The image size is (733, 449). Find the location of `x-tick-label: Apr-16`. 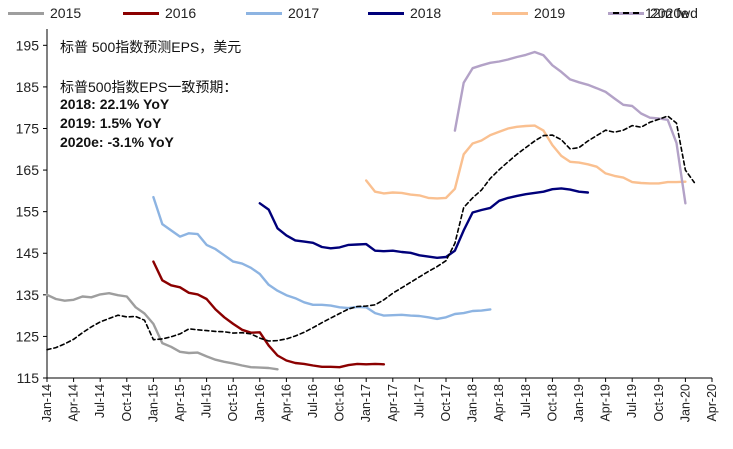

x-tick-label: Apr-16 is located at coordinates (286, 403).